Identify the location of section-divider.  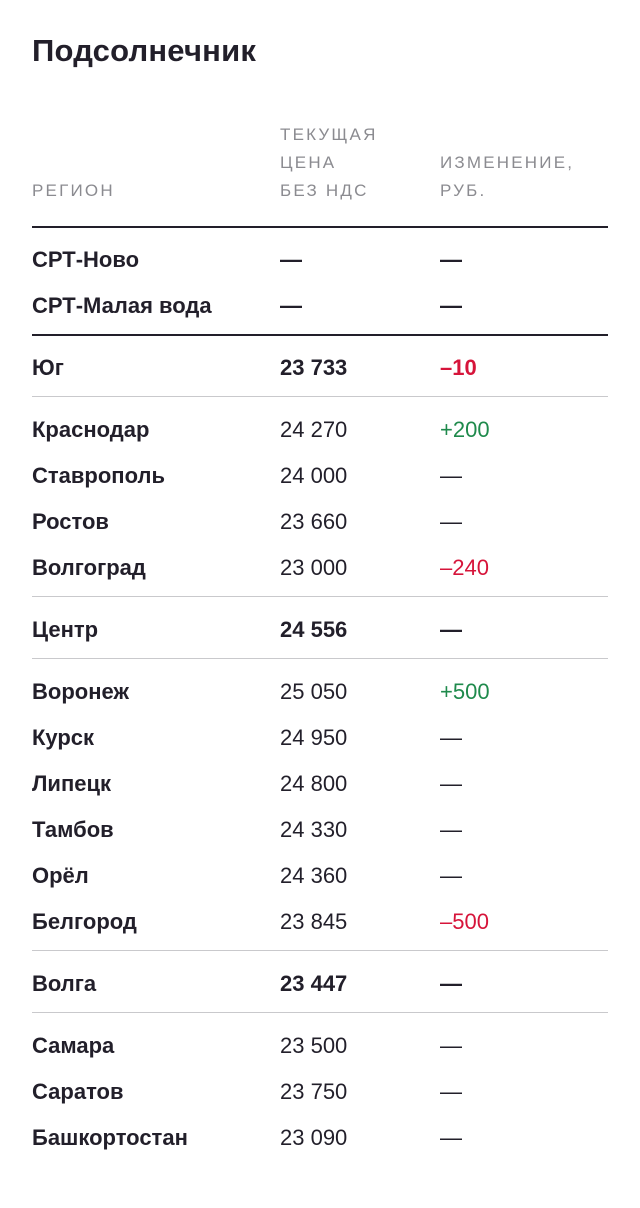
(320, 335).